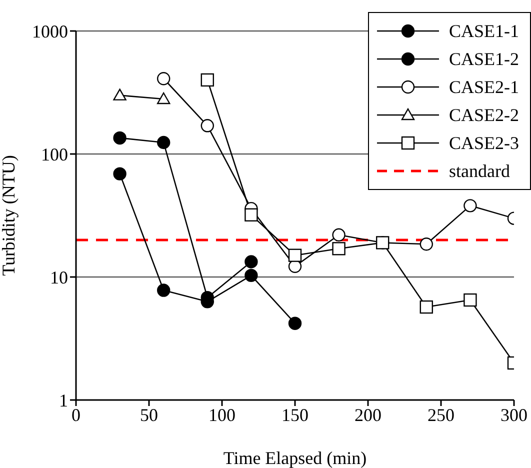 This screenshot has height=468, width=531. What do you see at coordinates (514, 414) in the screenshot?
I see `x-tick-label: 300` at bounding box center [514, 414].